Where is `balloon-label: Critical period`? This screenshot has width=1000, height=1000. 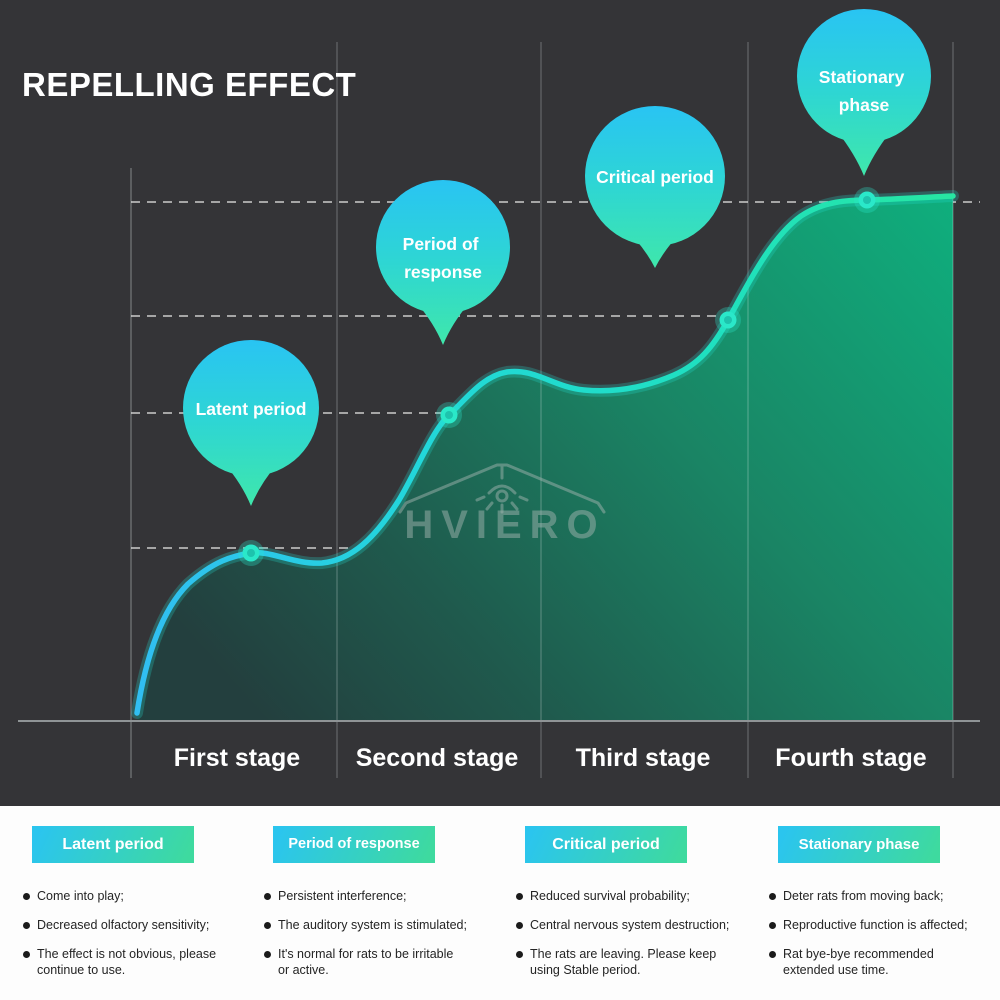
balloon-label: Critical period is located at coordinates (655, 177).